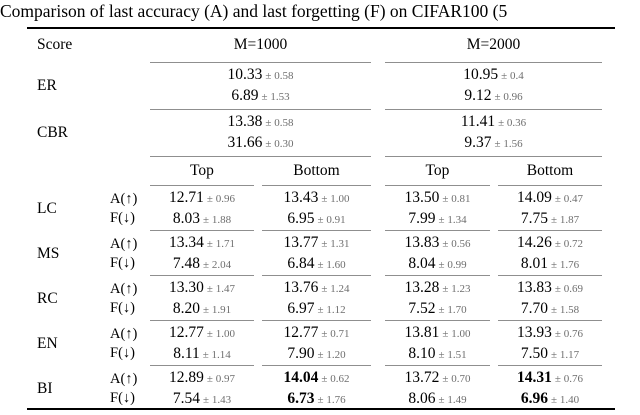  Describe the element at coordinates (534, 308) in the screenshot. I see `value-num: 7.70` at that location.